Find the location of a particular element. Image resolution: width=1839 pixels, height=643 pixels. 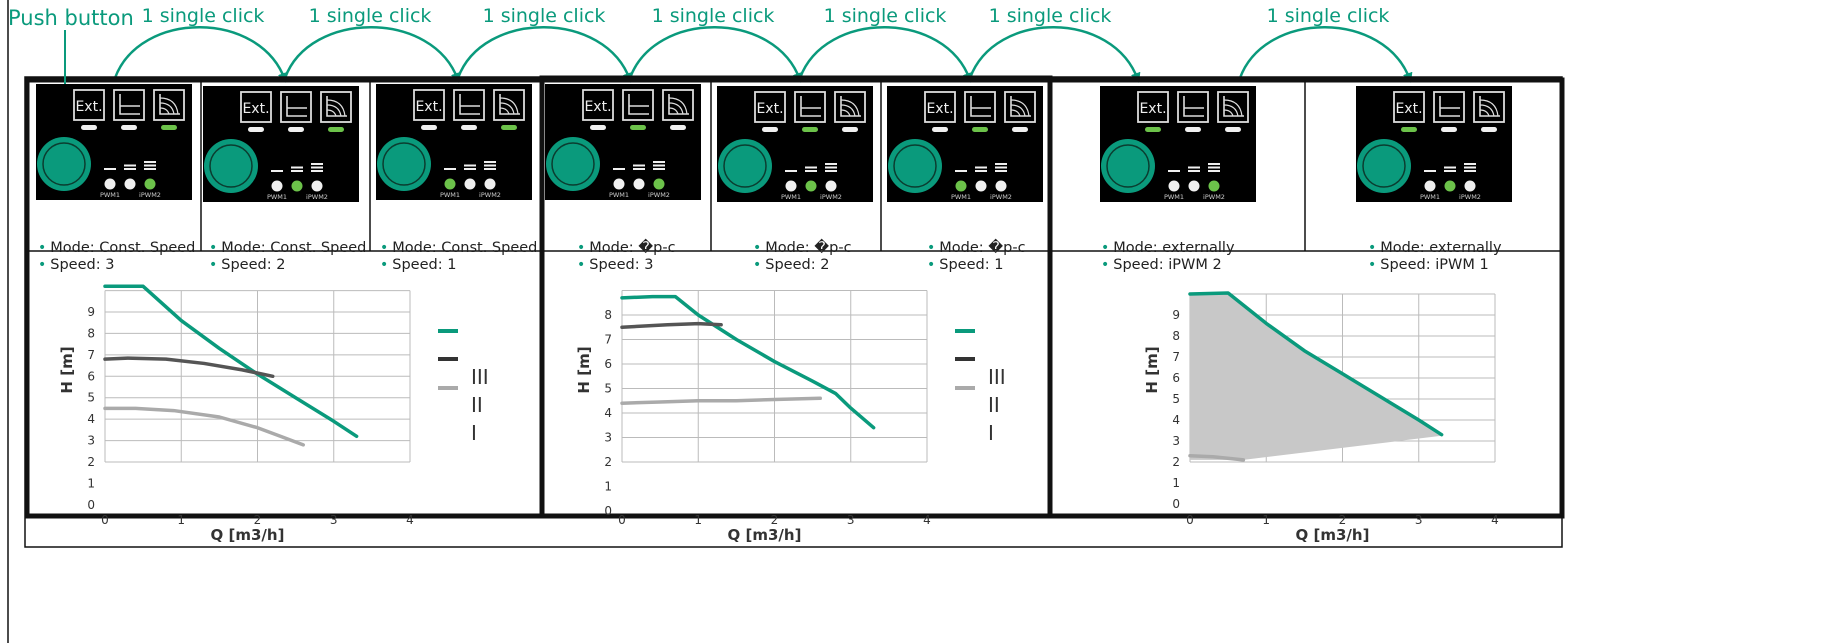

speed-label: • Speed: 2 is located at coordinates (247, 265).